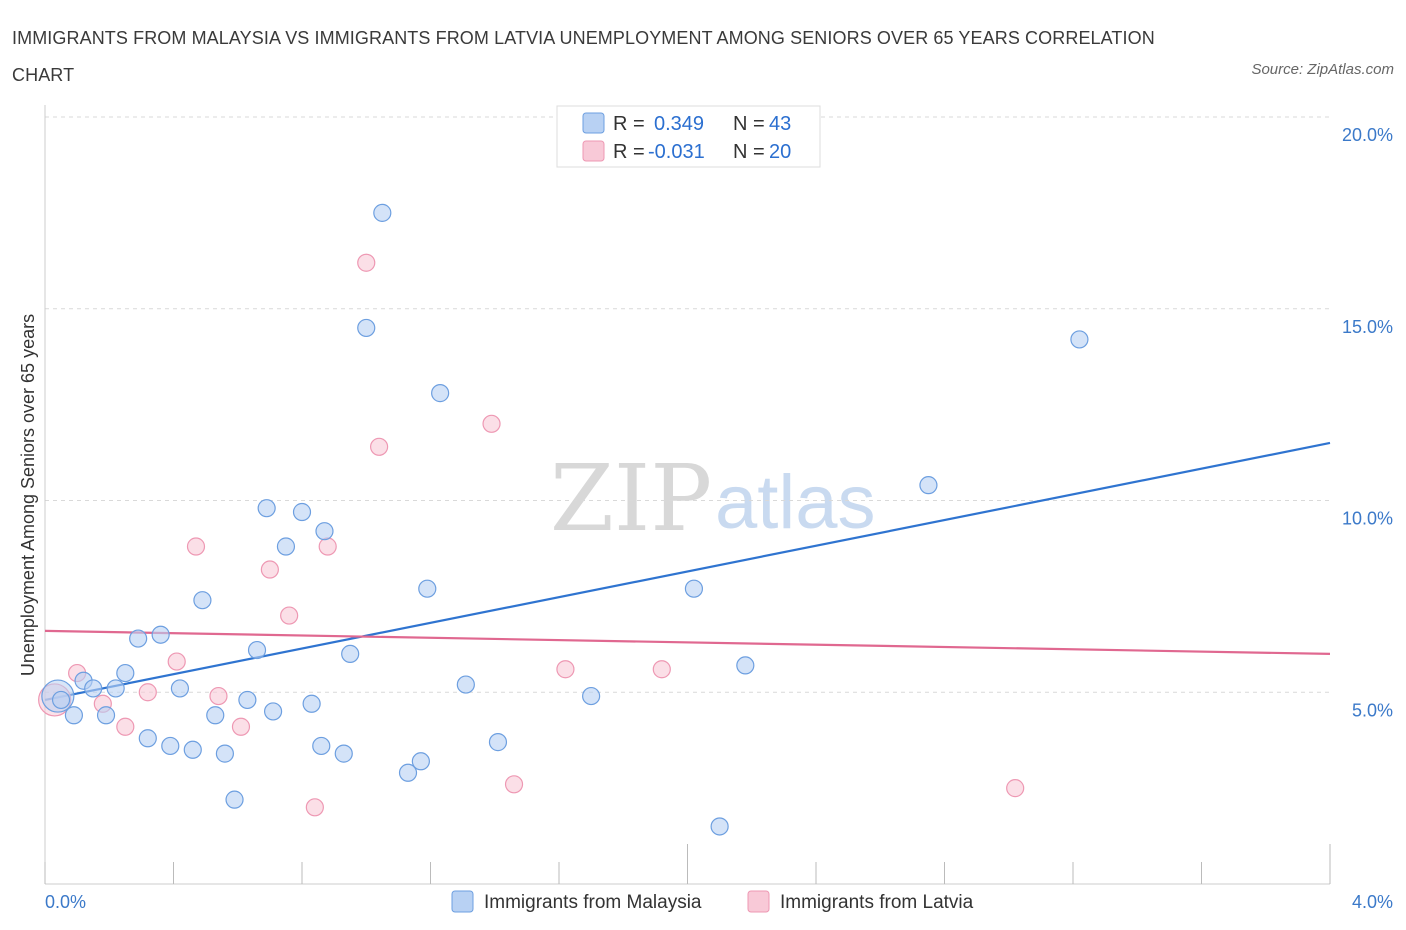 Image resolution: width=1406 pixels, height=930 pixels. Describe the element at coordinates (676, 152) in the screenshot. I see `legend-r-value-latvia: -0.031` at that location.